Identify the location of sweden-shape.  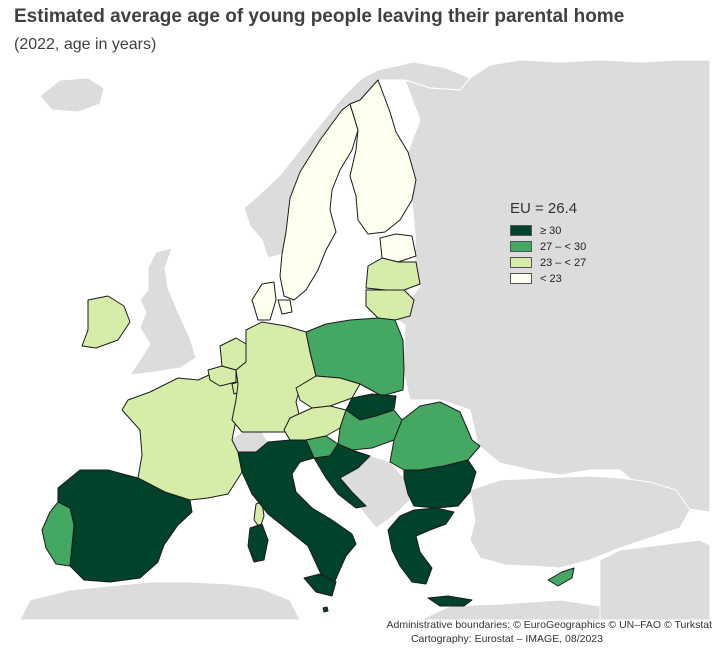
(319, 202).